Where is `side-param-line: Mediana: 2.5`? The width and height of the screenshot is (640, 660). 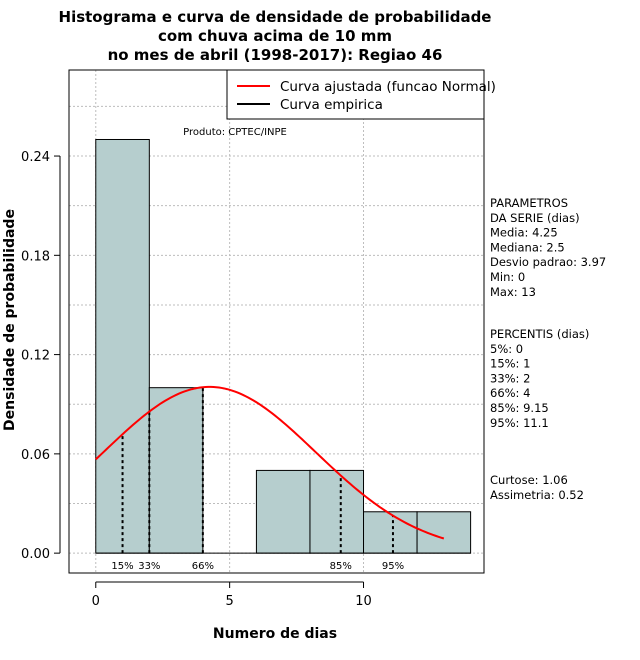
side-param-line: Mediana: 2.5 is located at coordinates (527, 247).